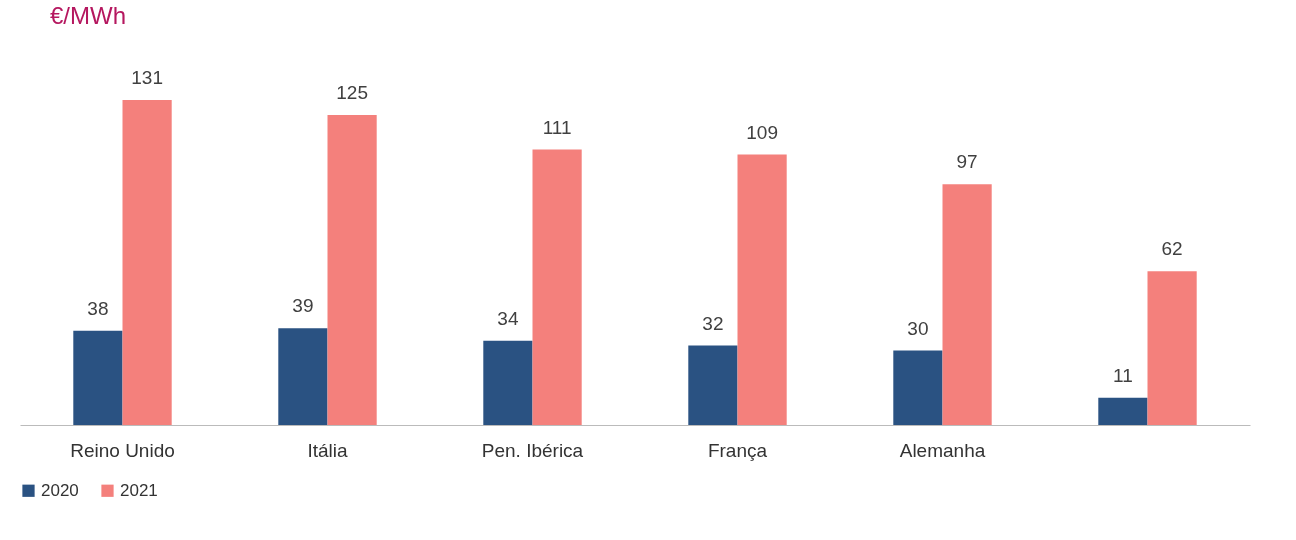  I want to click on data-label: 38, so click(98, 308).